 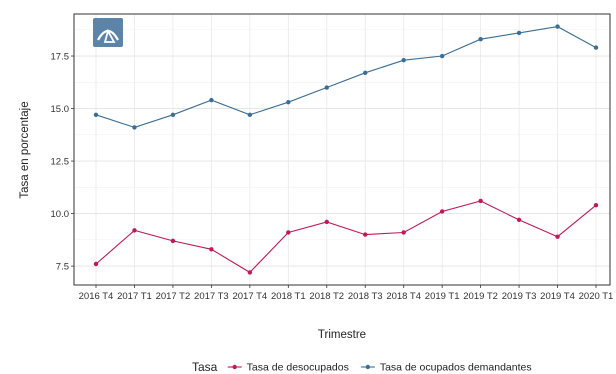 What do you see at coordinates (596, 296) in the screenshot?
I see `x-tick-label: 2020 T1` at bounding box center [596, 296].